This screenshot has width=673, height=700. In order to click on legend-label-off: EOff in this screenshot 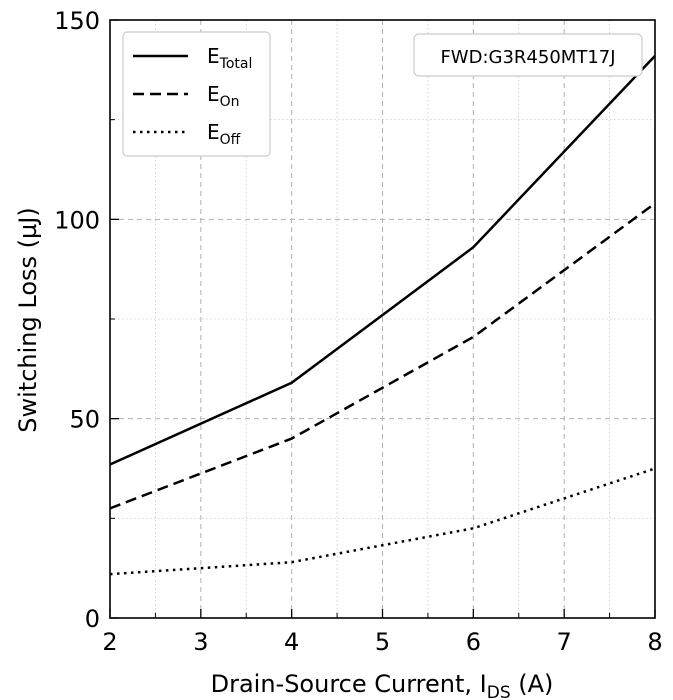, I will do `click(224, 134)`.